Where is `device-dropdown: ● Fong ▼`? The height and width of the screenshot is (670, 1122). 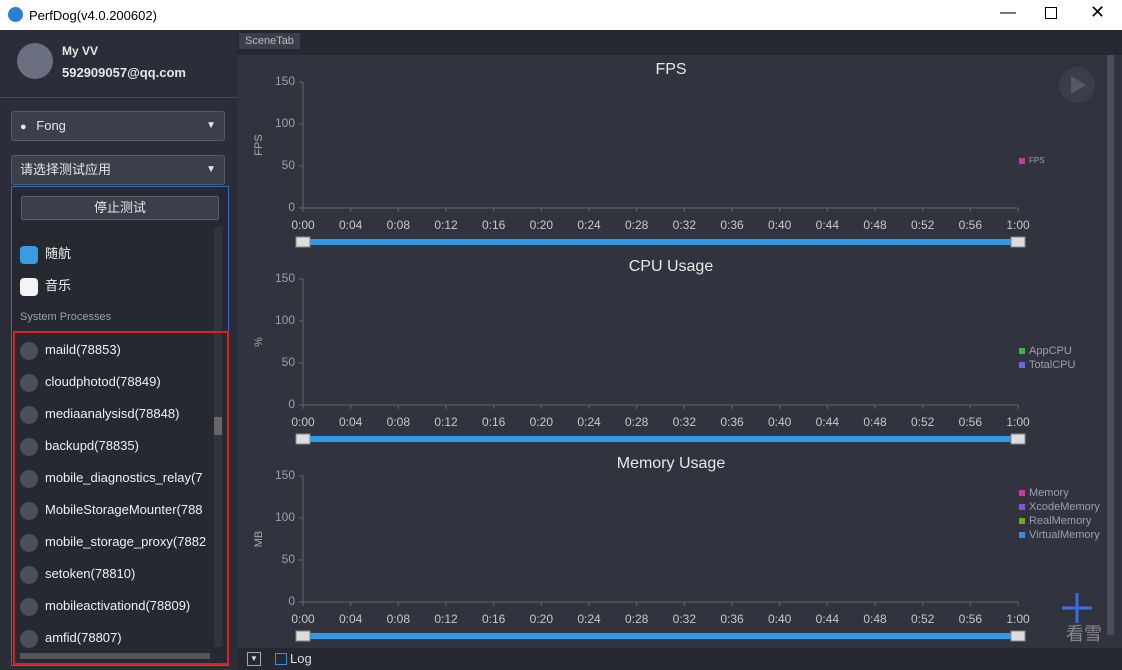 device-dropdown: ● Fong ▼ is located at coordinates (118, 126).